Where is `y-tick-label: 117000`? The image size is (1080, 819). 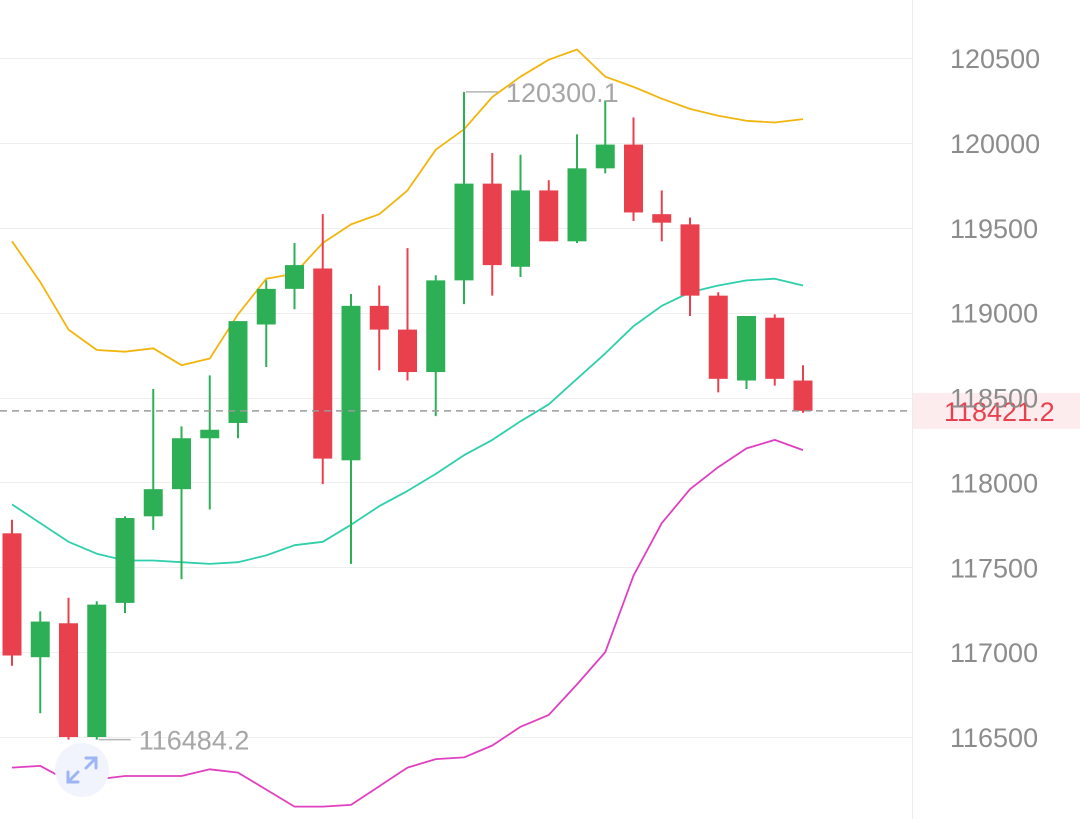
y-tick-label: 117000 is located at coordinates (994, 653).